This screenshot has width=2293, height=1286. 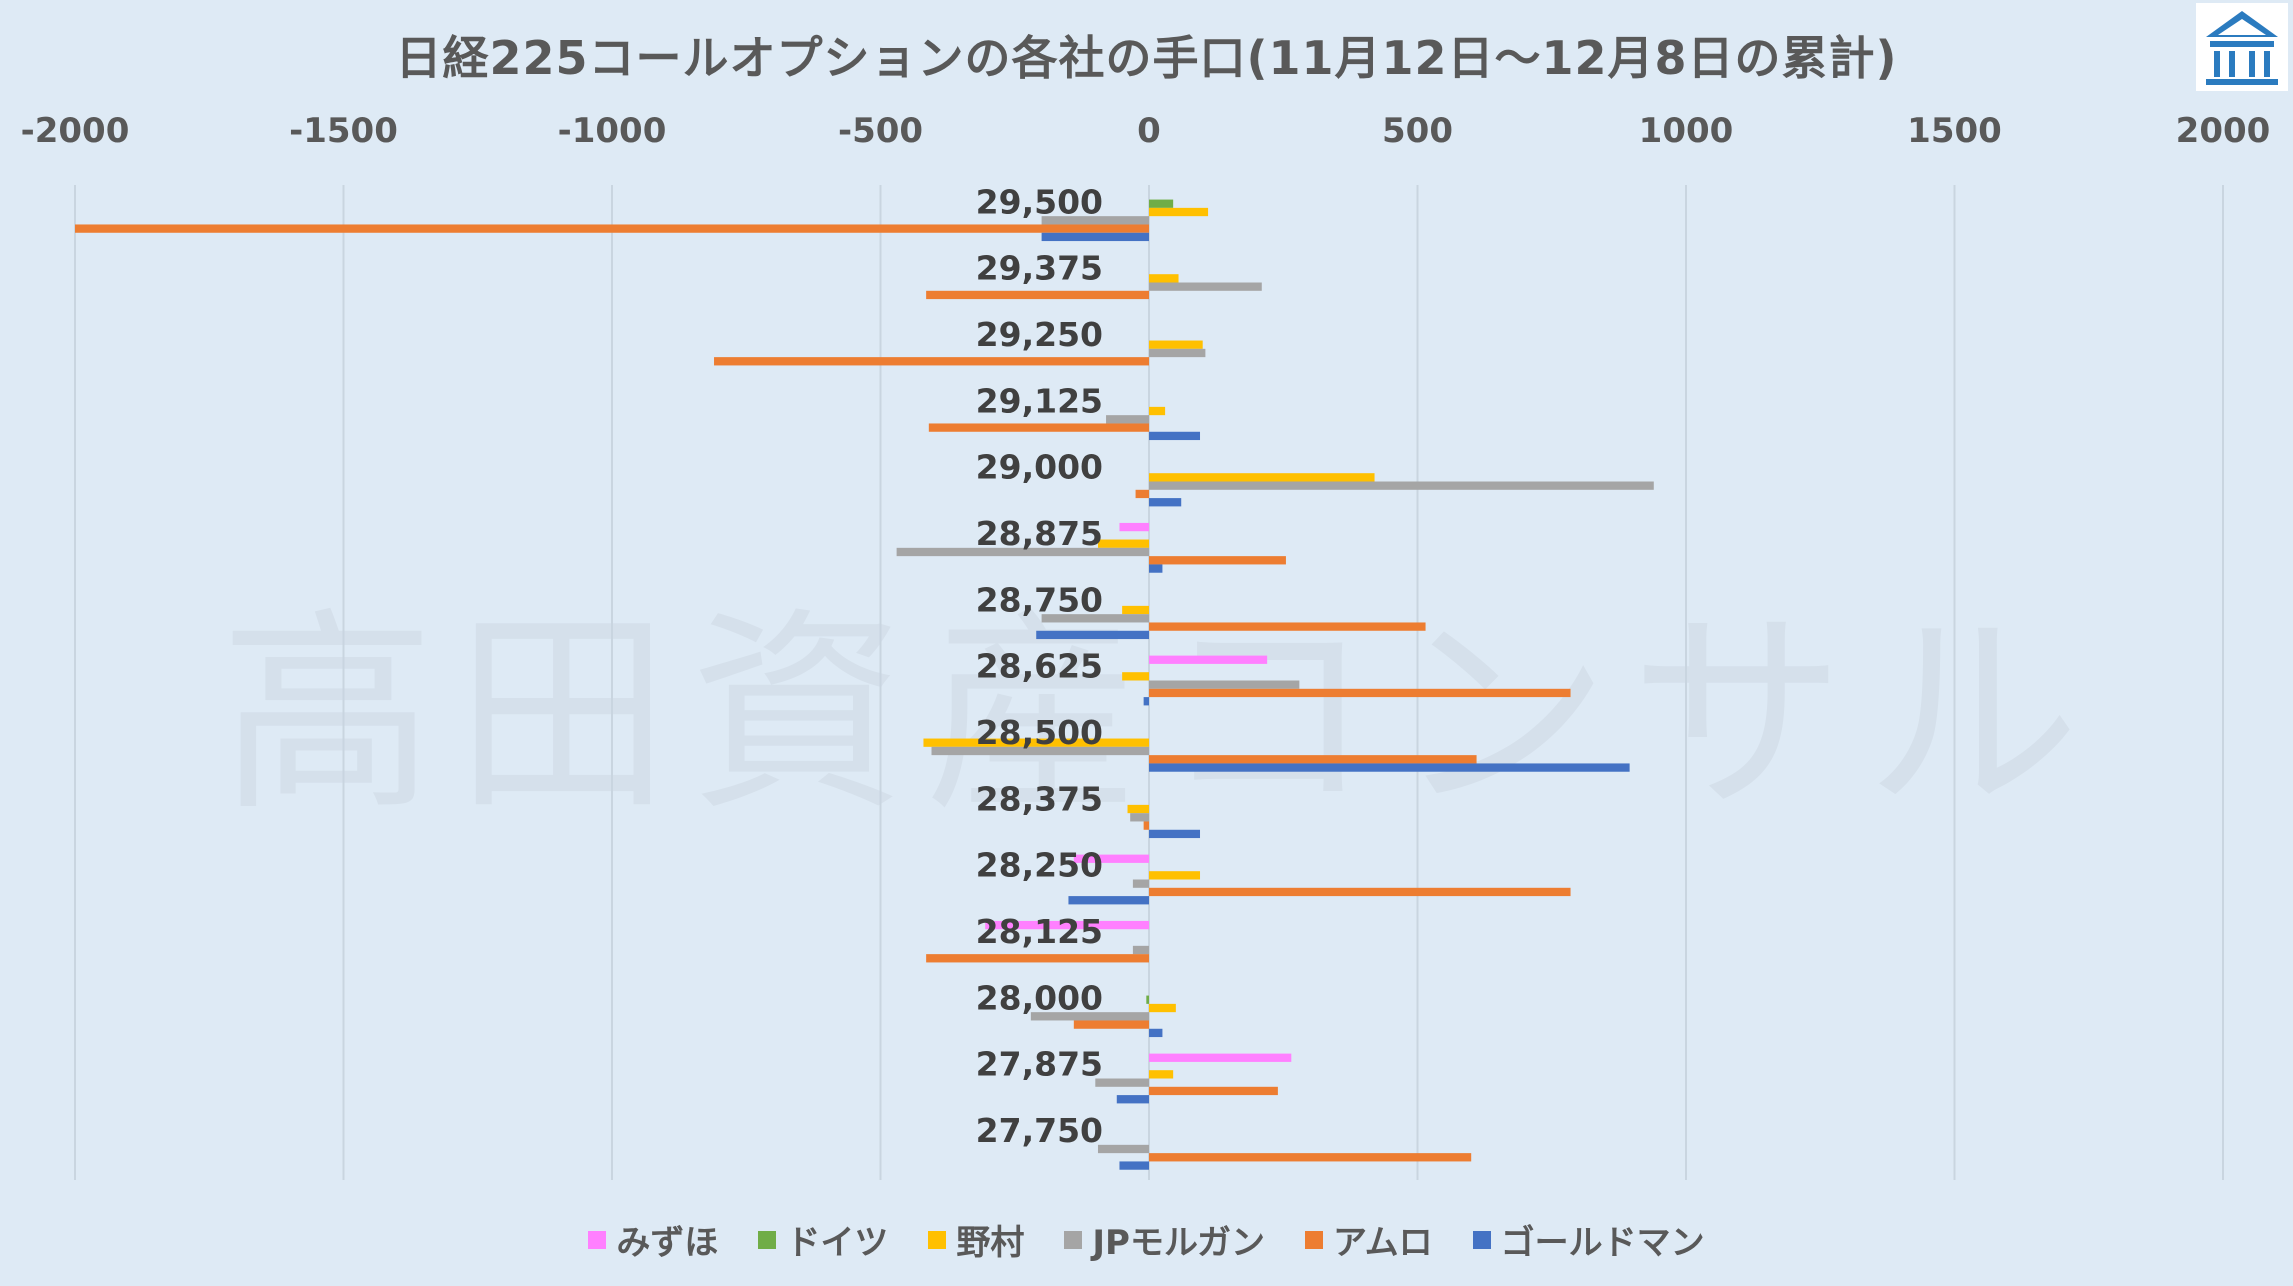 I want to click on chart-legend: みずほ ドイツ 野村 JPモルガン アムロ ゴールドマン, so click(x=1146, y=1239).